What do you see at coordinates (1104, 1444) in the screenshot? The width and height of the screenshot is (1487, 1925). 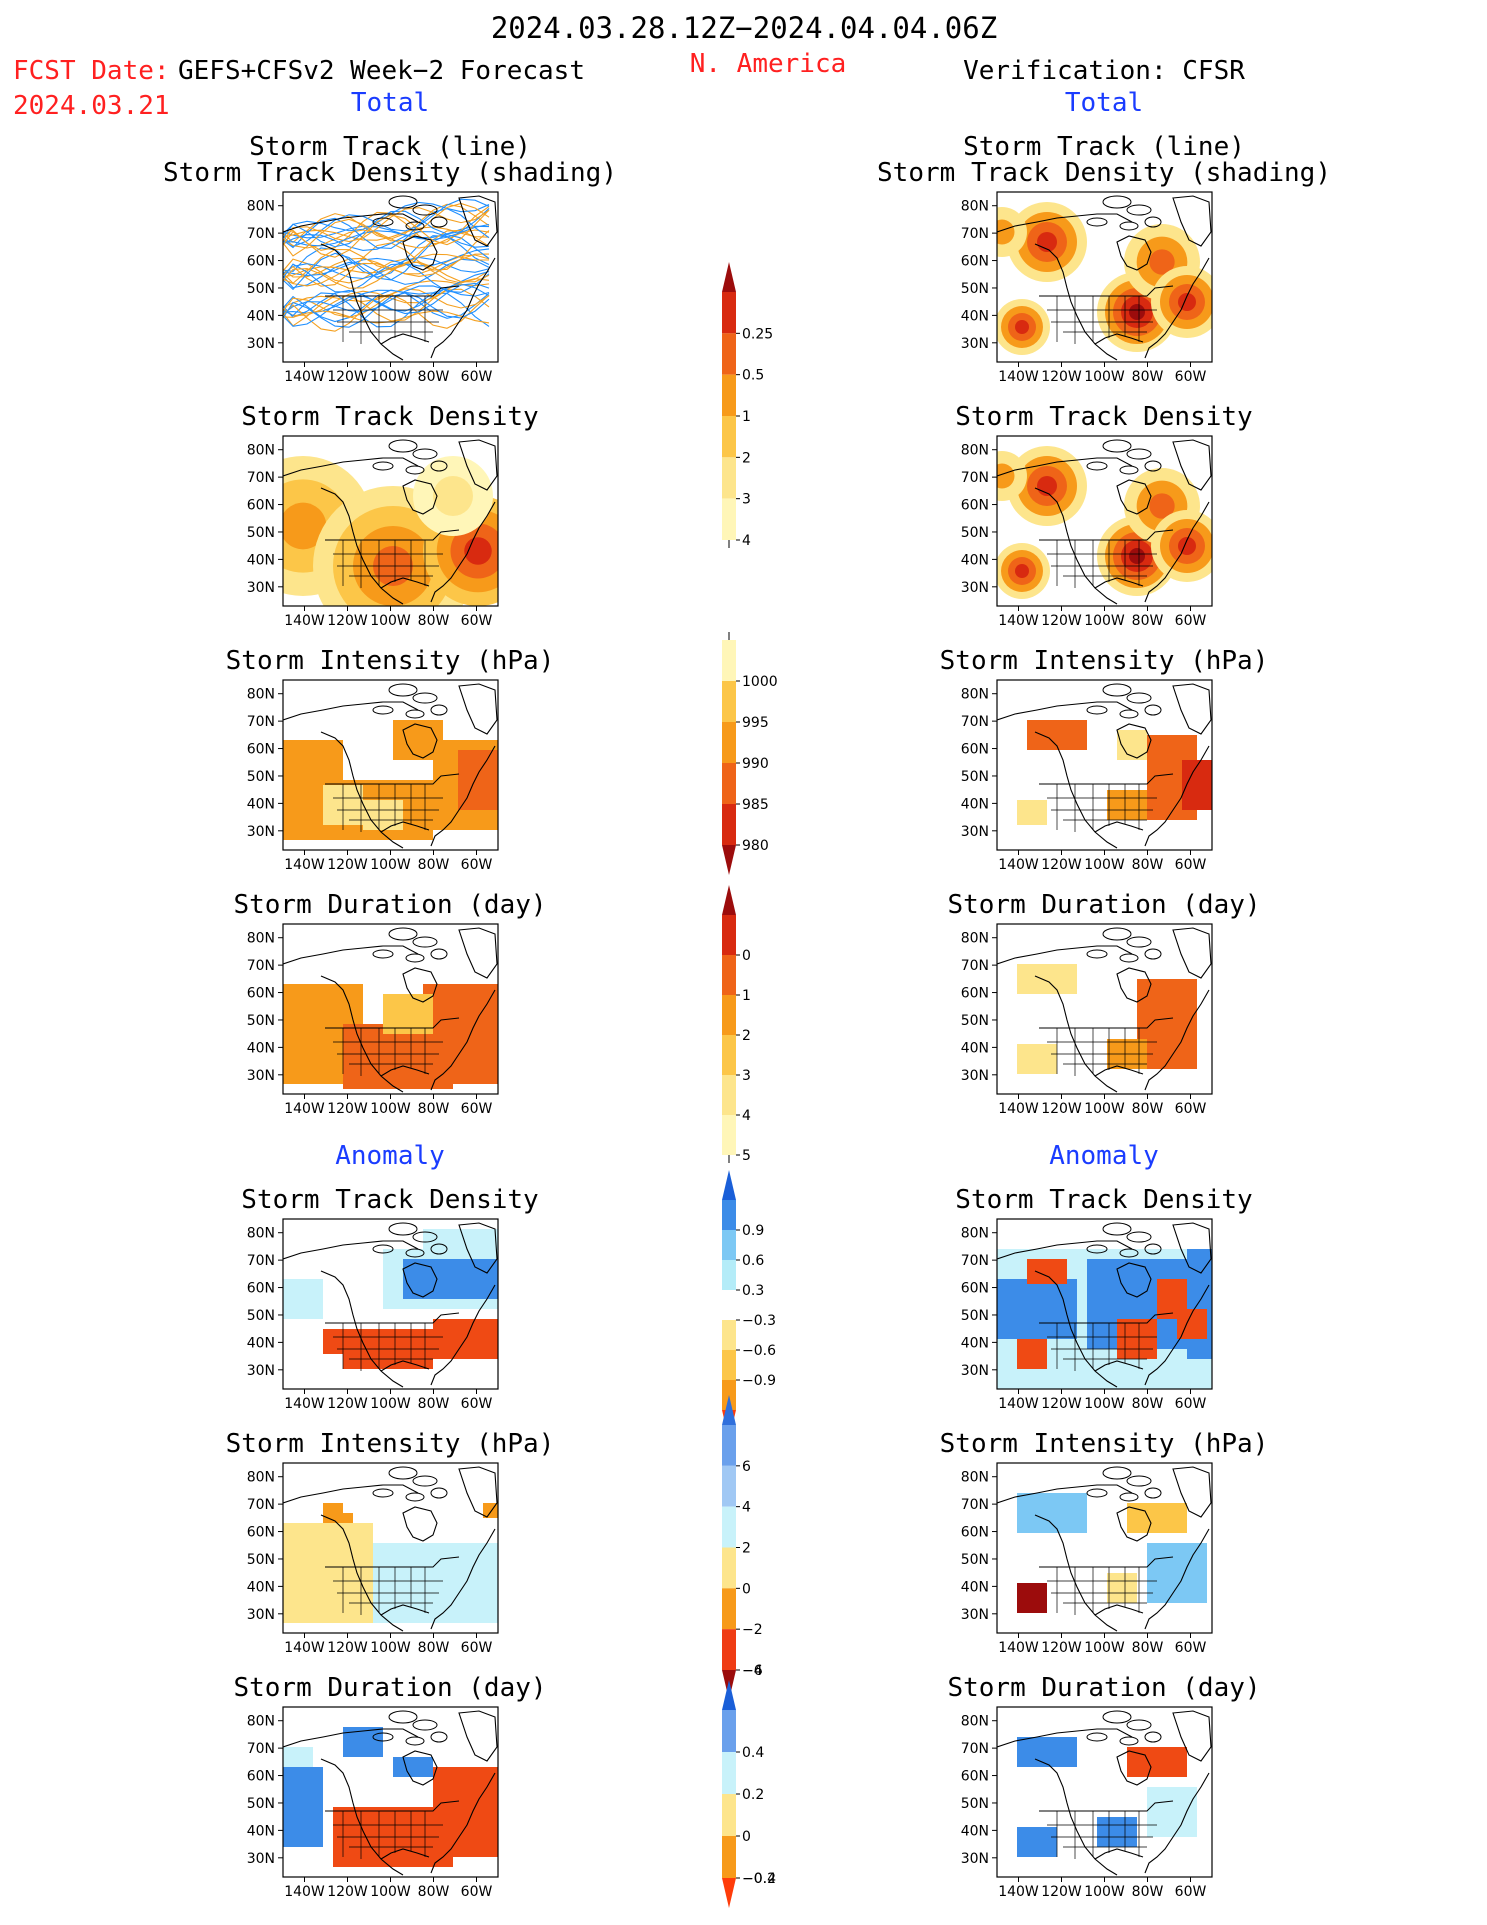 I see `title-intensity-anom-right: Storm Intensity (hPa)` at bounding box center [1104, 1444].